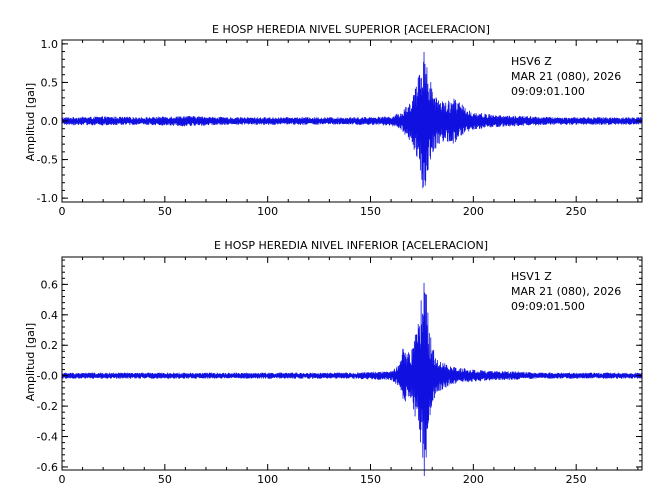  Describe the element at coordinates (50, 315) in the screenshot. I see `y-tick-label: 0.4` at that location.